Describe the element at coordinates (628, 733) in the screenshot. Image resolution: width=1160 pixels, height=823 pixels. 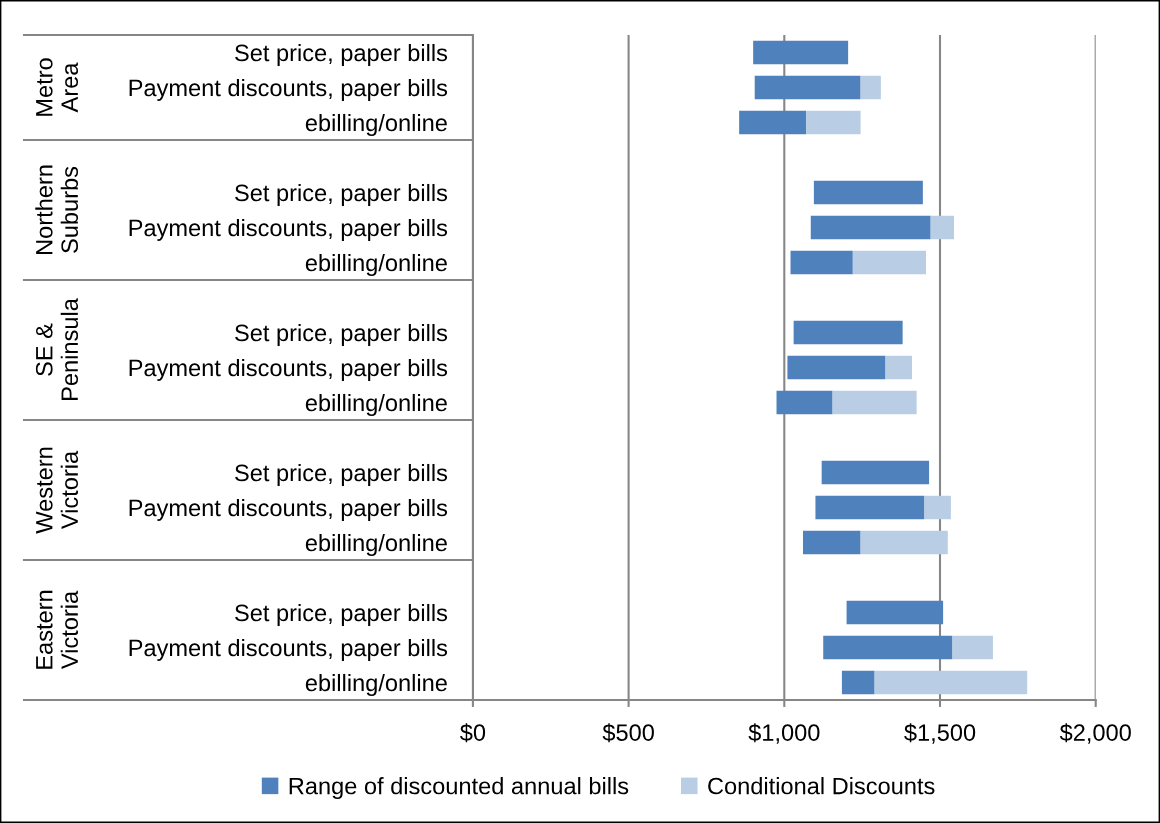
I see `x-tick-label: $500` at that location.